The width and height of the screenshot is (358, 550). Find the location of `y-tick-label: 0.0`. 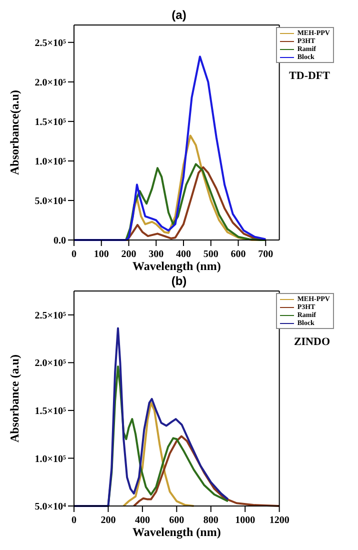

y-tick-label: 0.0 is located at coordinates (60, 241).